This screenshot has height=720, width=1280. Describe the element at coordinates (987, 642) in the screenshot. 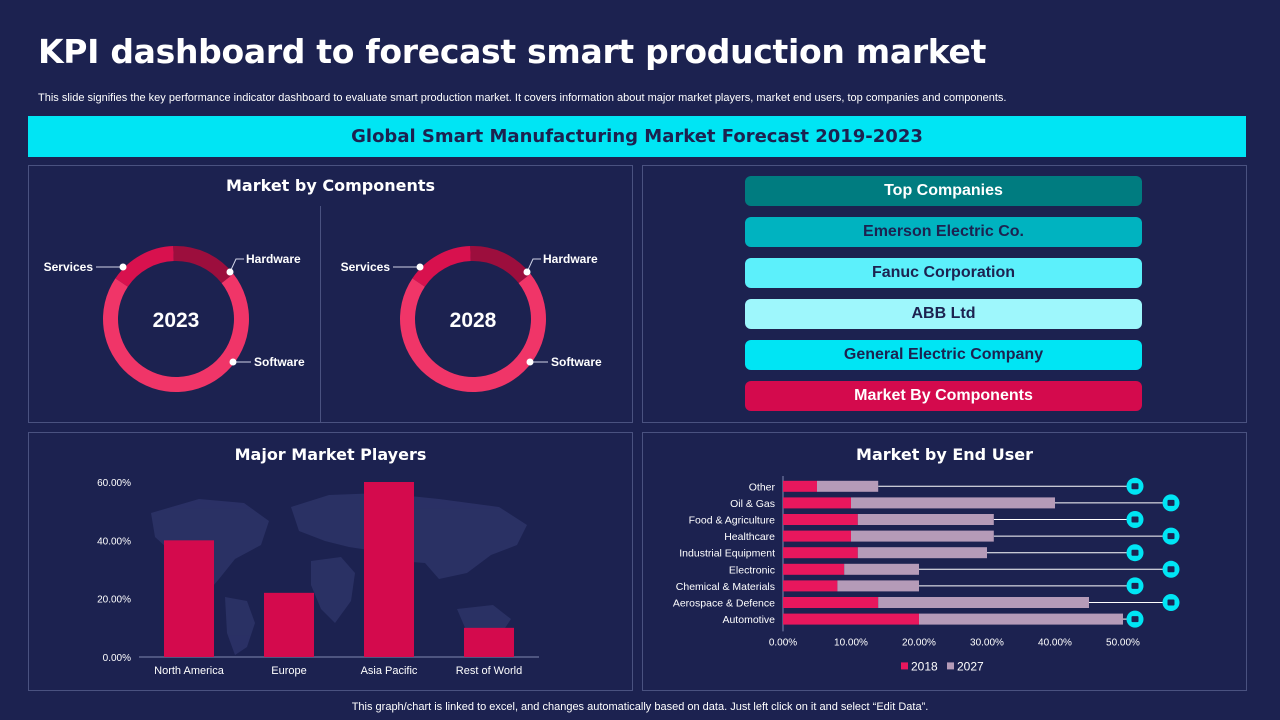

I see `x-tick-label: 30.00%` at that location.